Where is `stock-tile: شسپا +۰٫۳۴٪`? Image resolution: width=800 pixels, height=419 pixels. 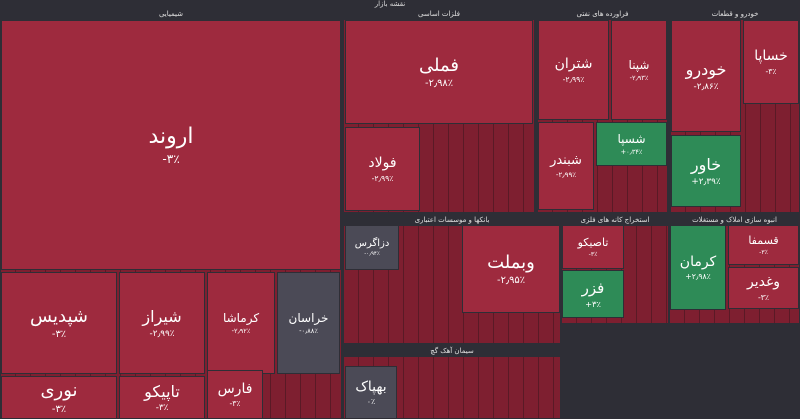
stock-tile: شسپا +۰٫۳۴٪ is located at coordinates (631, 144).